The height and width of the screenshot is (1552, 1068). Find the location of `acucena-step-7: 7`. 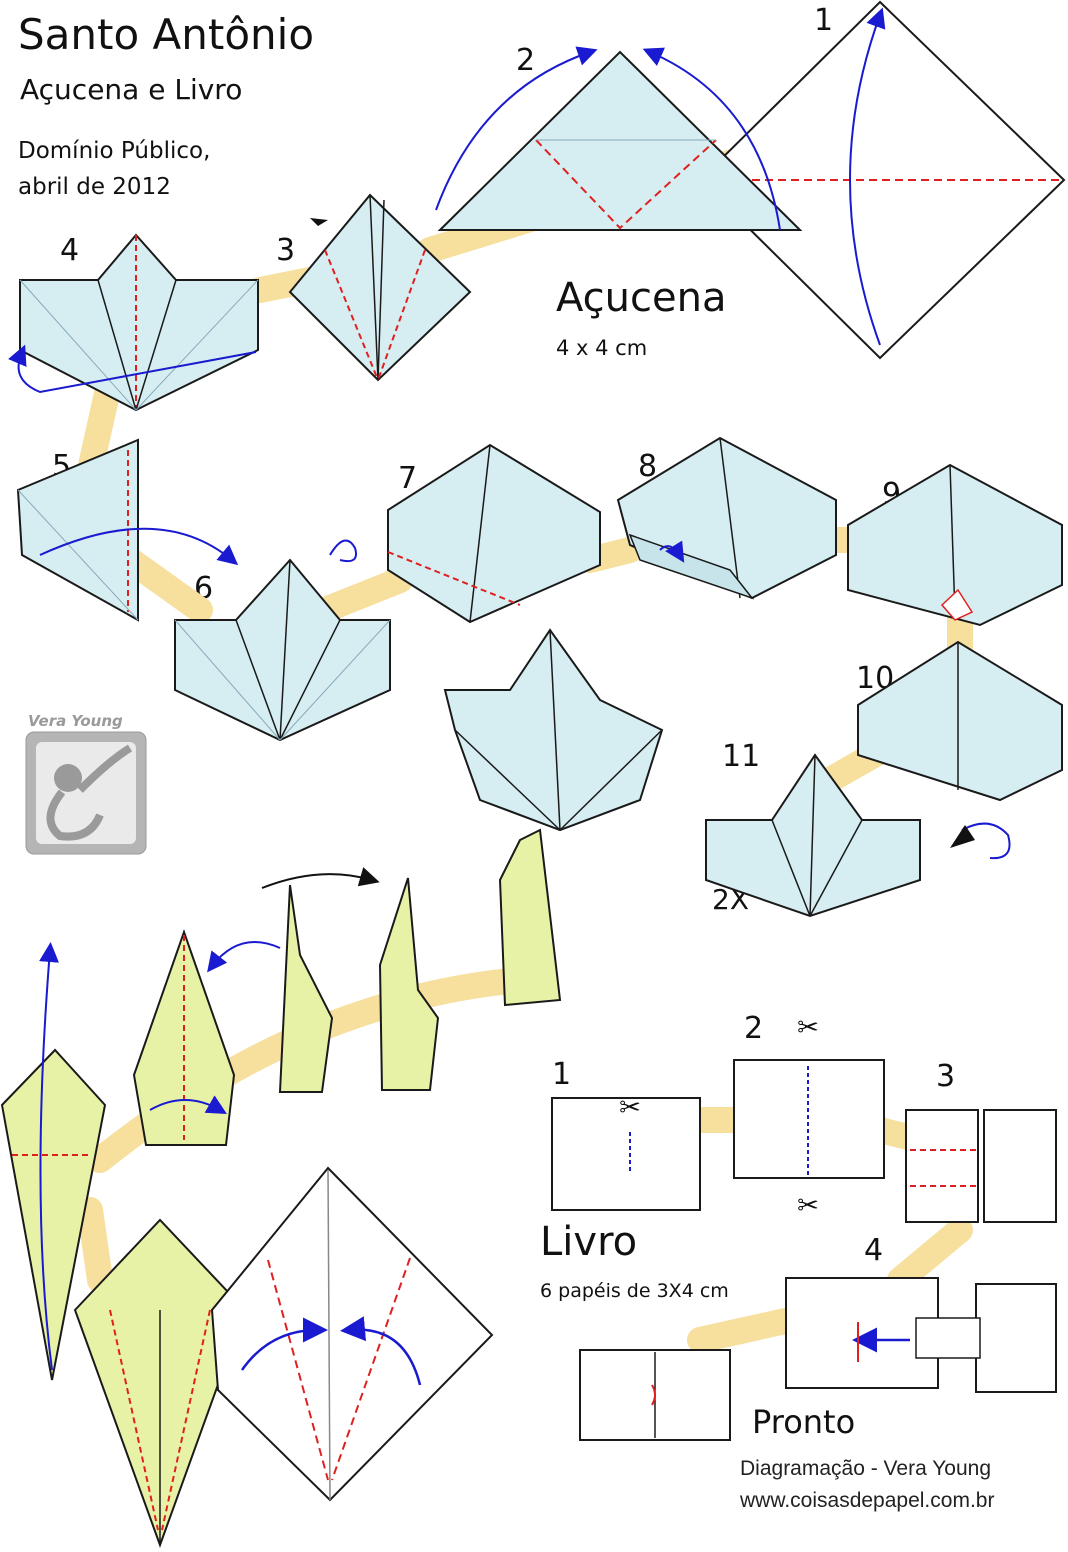

acucena-step-7: 7 is located at coordinates (408, 478).